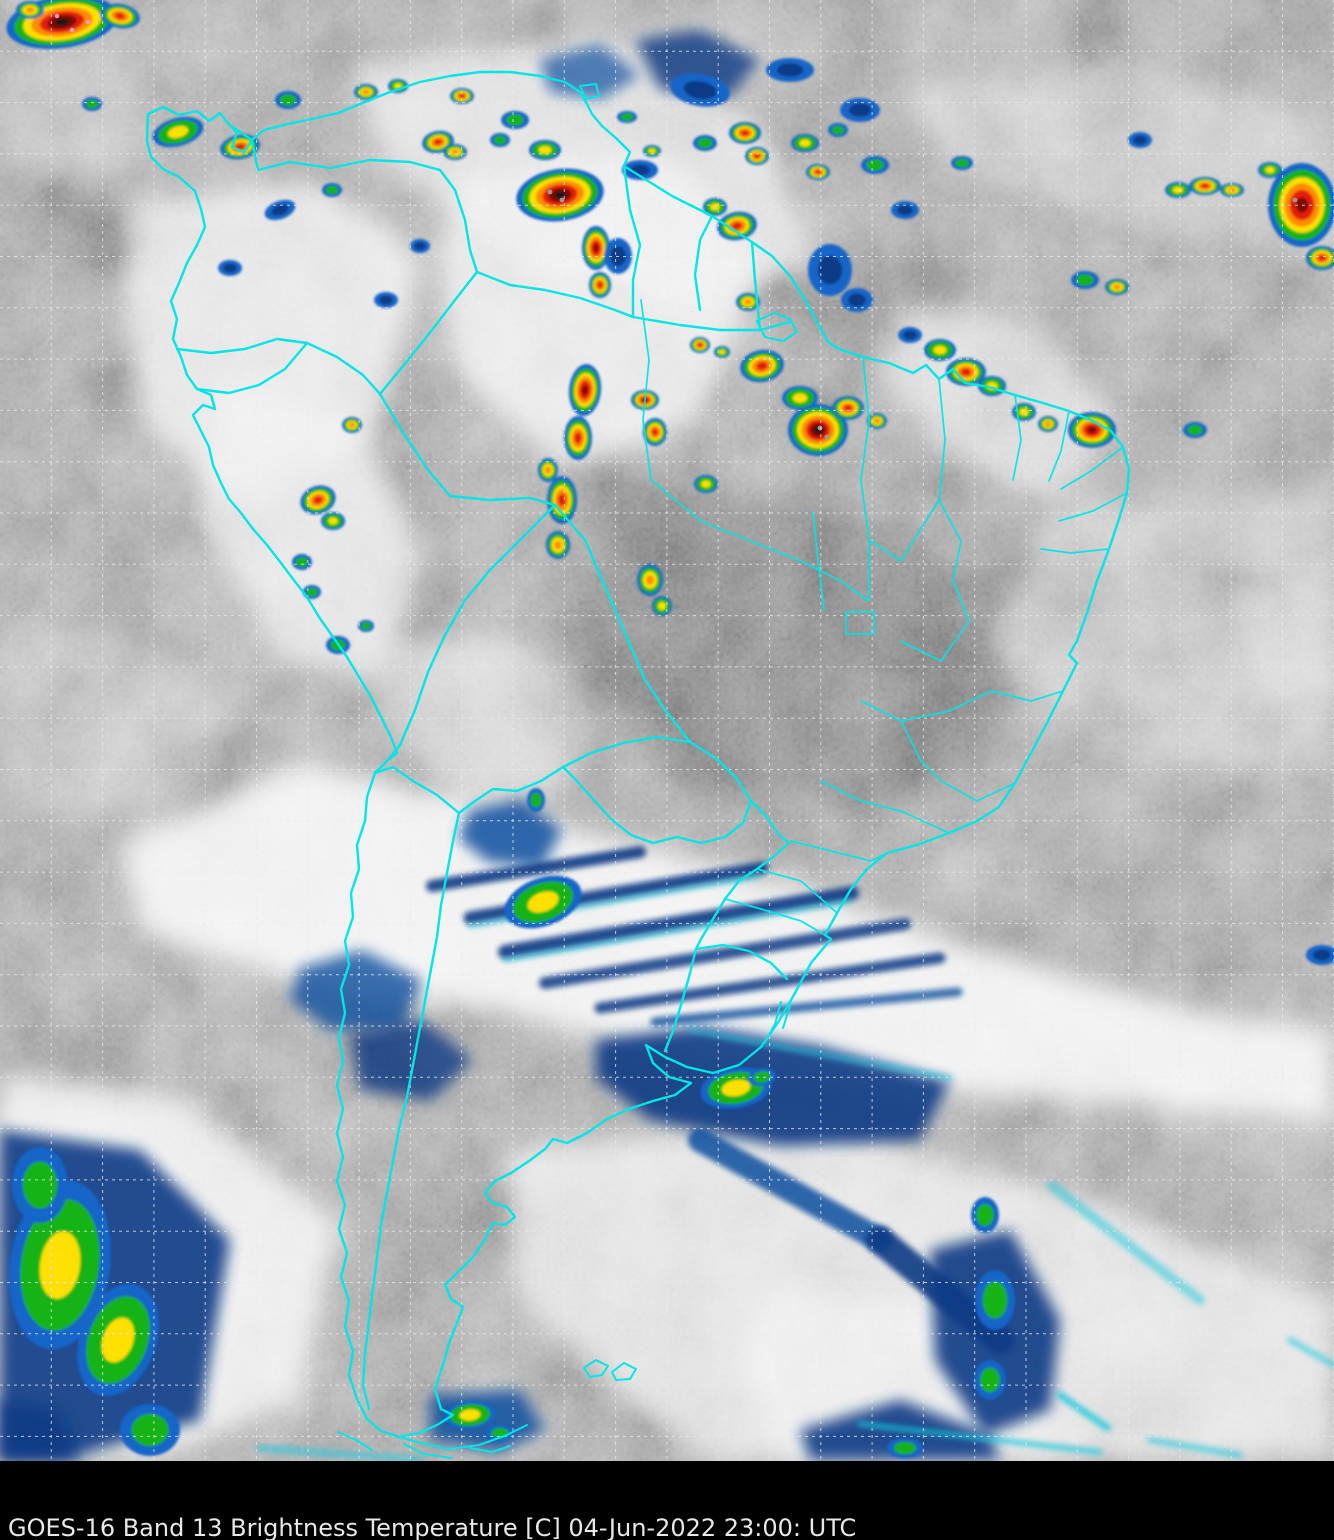  Describe the element at coordinates (667, 1500) in the screenshot. I see `caption-bar` at that location.